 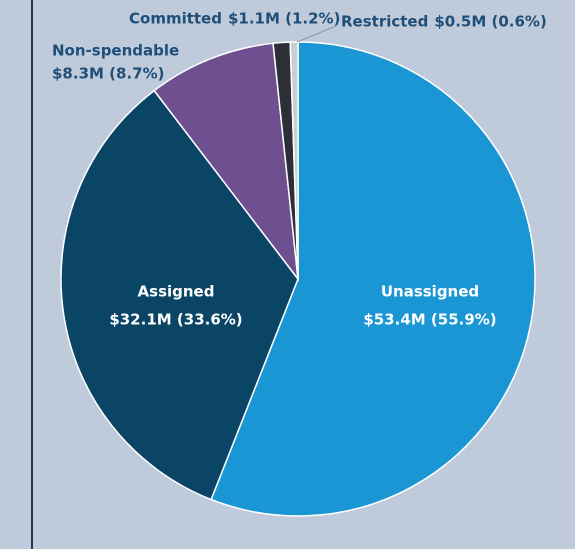 What do you see at coordinates (430, 292) in the screenshot?
I see `slice-label: Unassigned` at bounding box center [430, 292].